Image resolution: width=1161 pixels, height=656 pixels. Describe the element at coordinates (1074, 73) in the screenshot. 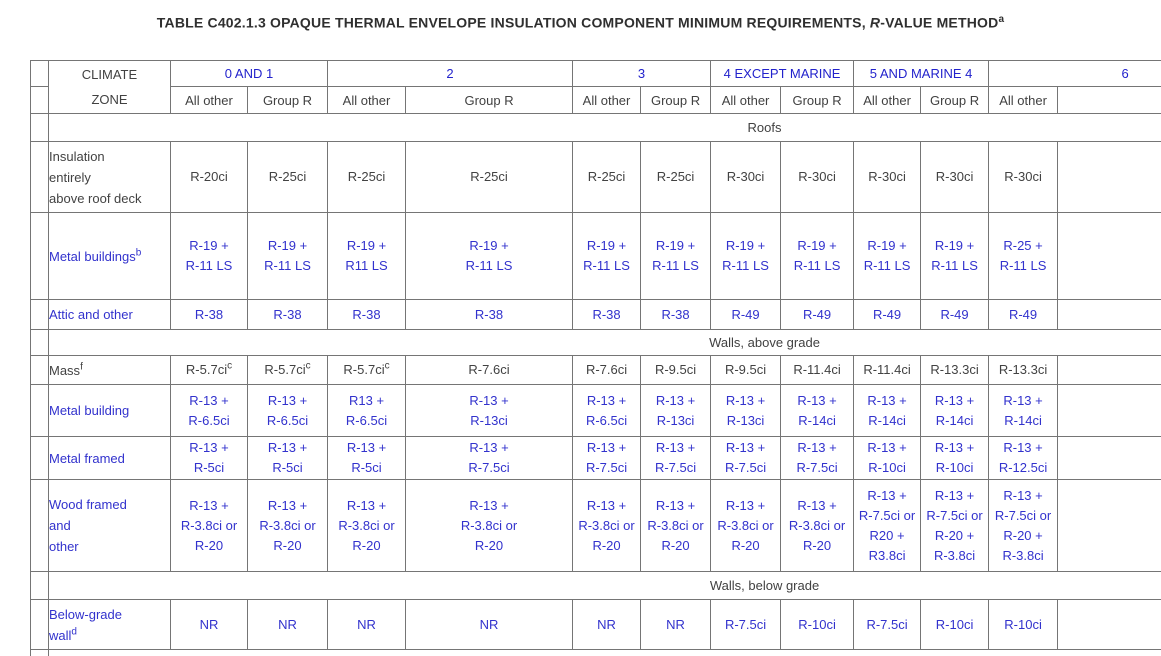

I see `zone-header-5: 6` at that location.